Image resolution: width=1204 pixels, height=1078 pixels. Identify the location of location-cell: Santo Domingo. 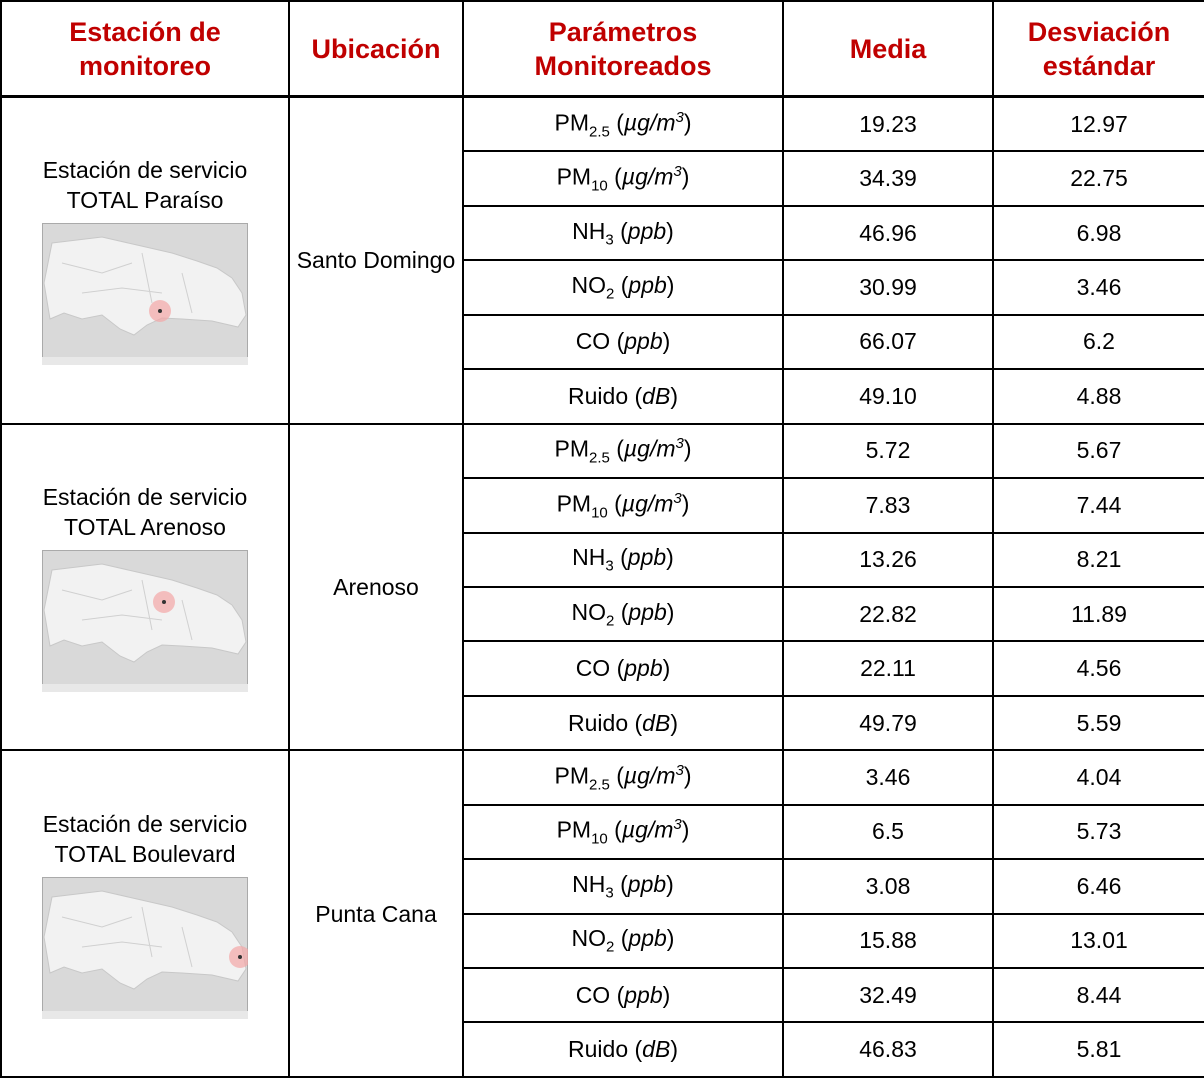
(376, 260).